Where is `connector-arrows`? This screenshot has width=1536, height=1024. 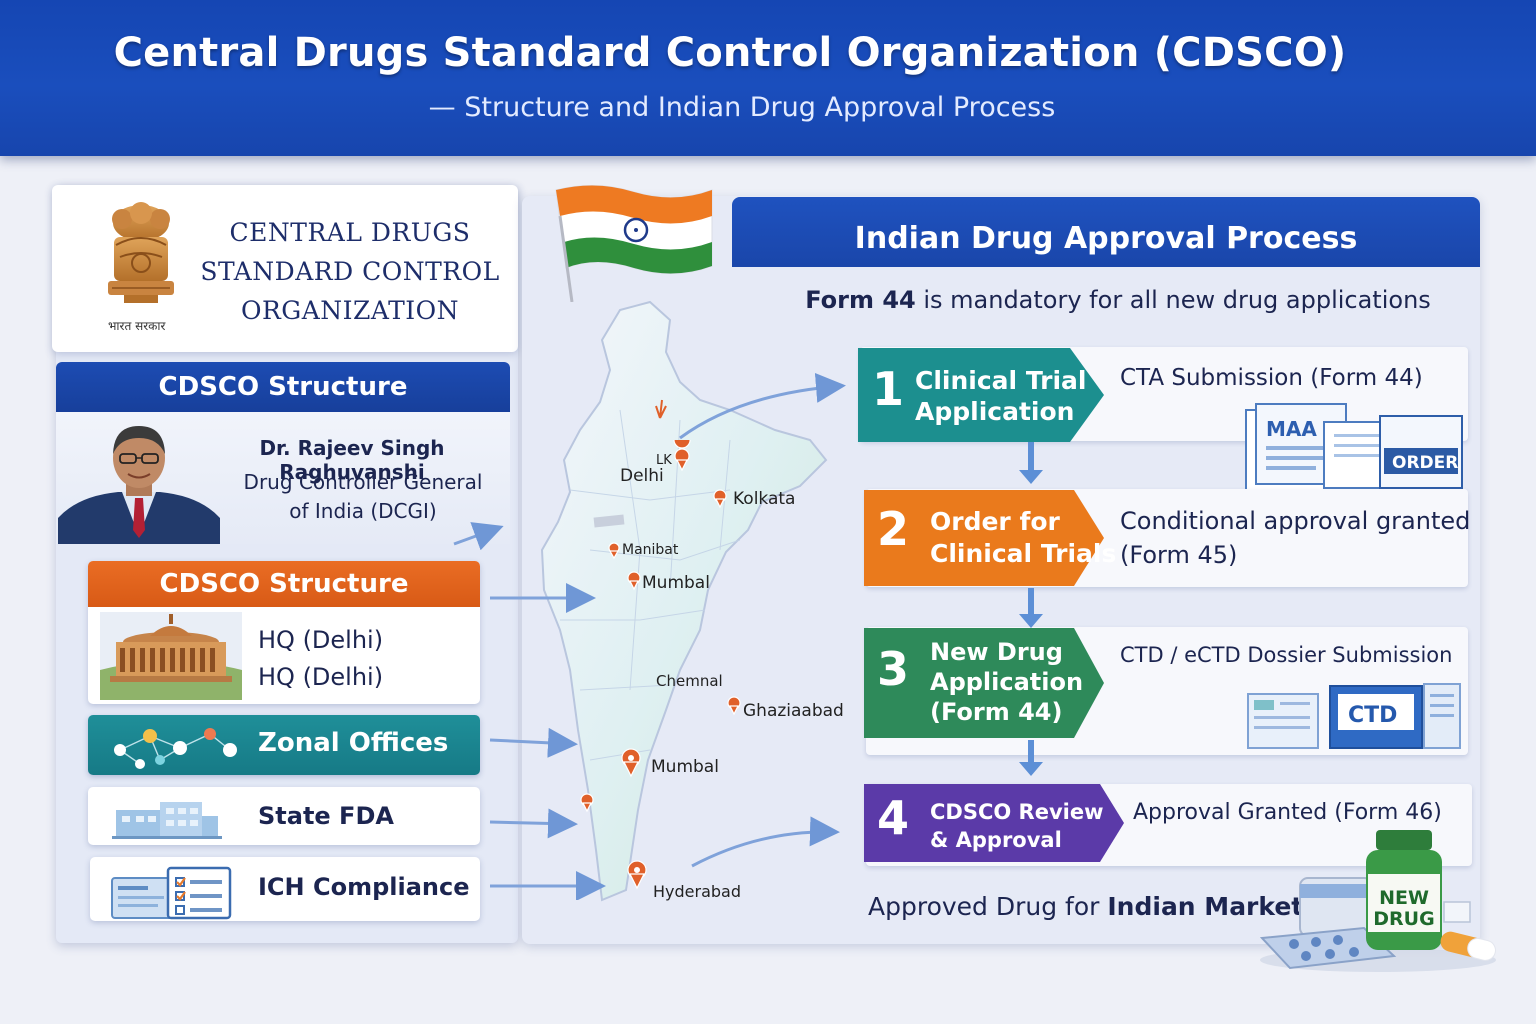 connector-arrows is located at coordinates (649, 636).